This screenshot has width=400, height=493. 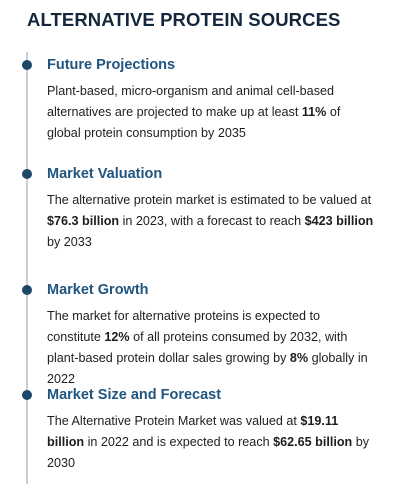 I want to click on body-text: globally in 2022, so click(x=207, y=368).